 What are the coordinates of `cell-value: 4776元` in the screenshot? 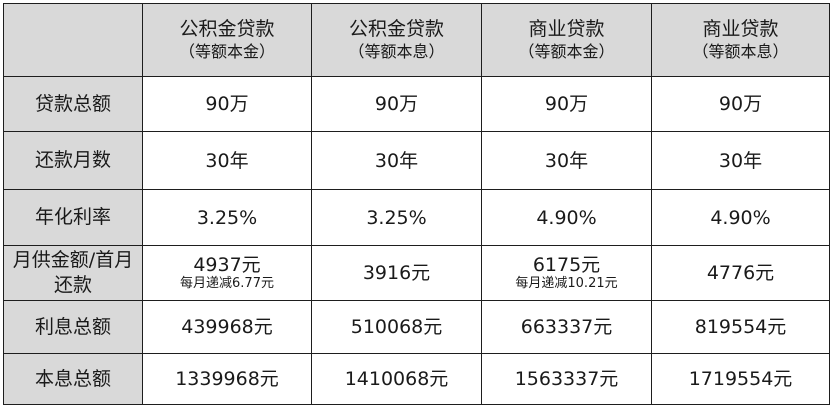 It's located at (740, 273).